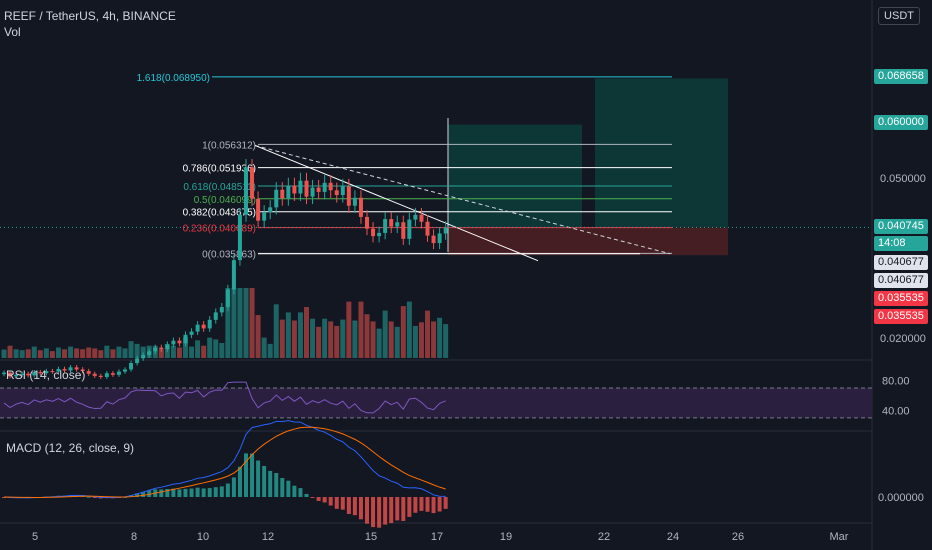  Describe the element at coordinates (268, 537) in the screenshot. I see `time-axis-label: 12` at that location.